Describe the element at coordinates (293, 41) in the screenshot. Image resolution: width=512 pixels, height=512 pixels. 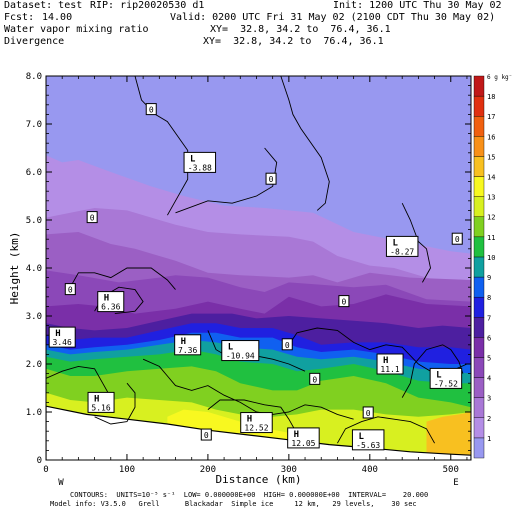
I see `field2-xy: XY= 32.8, 34.2 to 76.4, 36.1` at that location.